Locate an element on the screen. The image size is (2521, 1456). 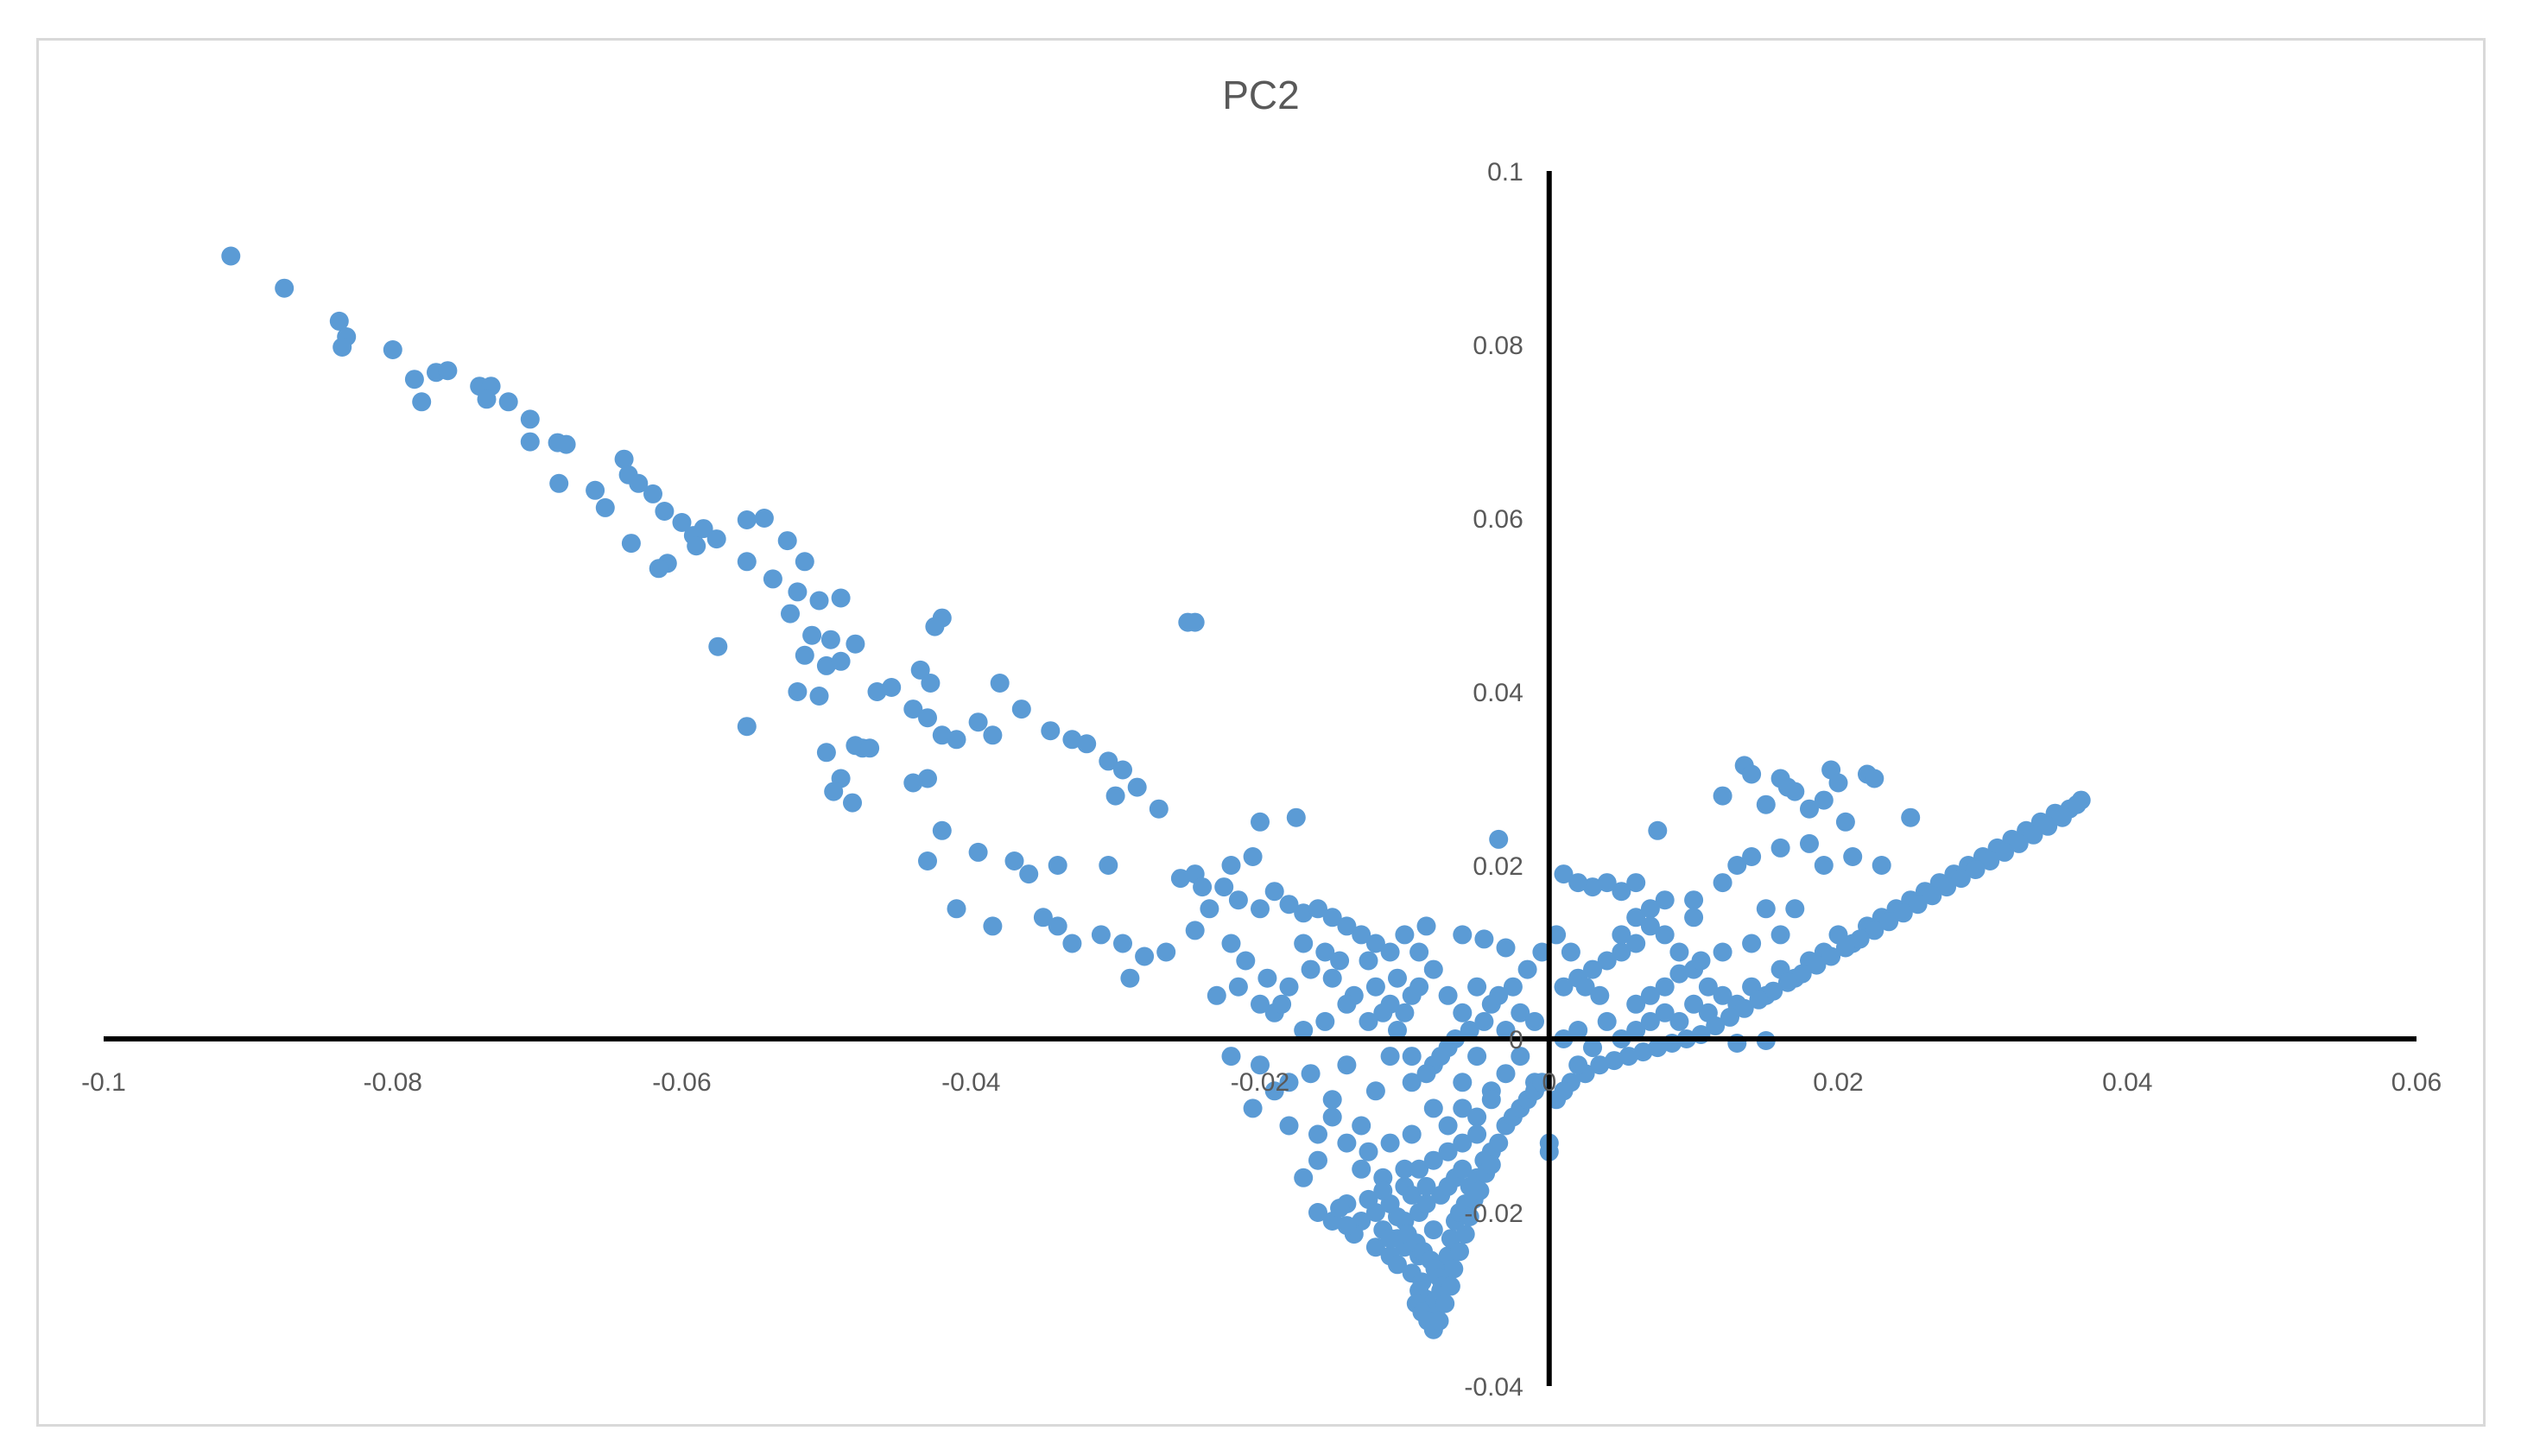
y-tick-label: 0.02 is located at coordinates (1498, 866).